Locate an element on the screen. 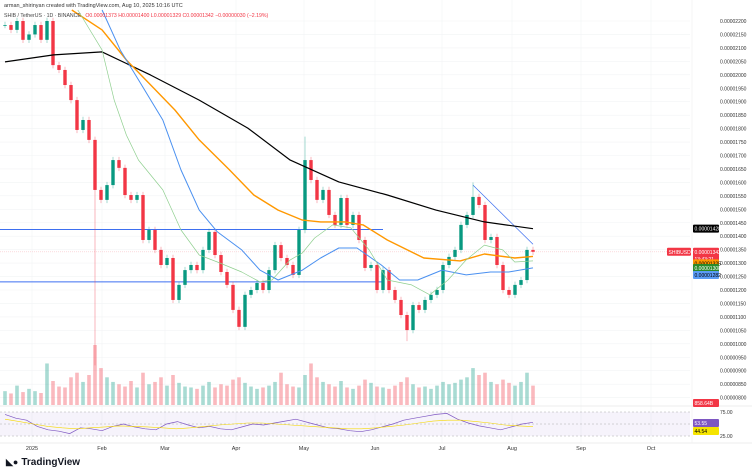 This screenshot has height=474, width=752. price-tick-label: 0.00002100 is located at coordinates (733, 49).